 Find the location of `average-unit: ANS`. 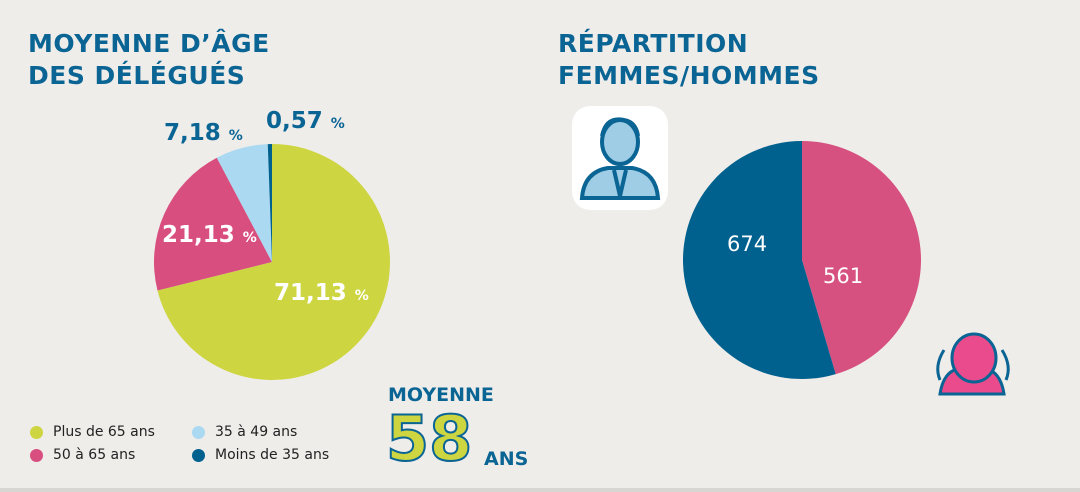

average-unit: ANS is located at coordinates (506, 459).